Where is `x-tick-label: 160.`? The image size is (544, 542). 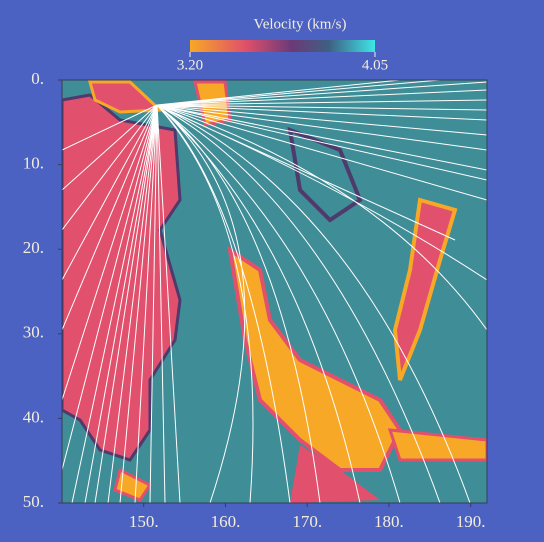 x-tick-label: 160. is located at coordinates (226, 521).